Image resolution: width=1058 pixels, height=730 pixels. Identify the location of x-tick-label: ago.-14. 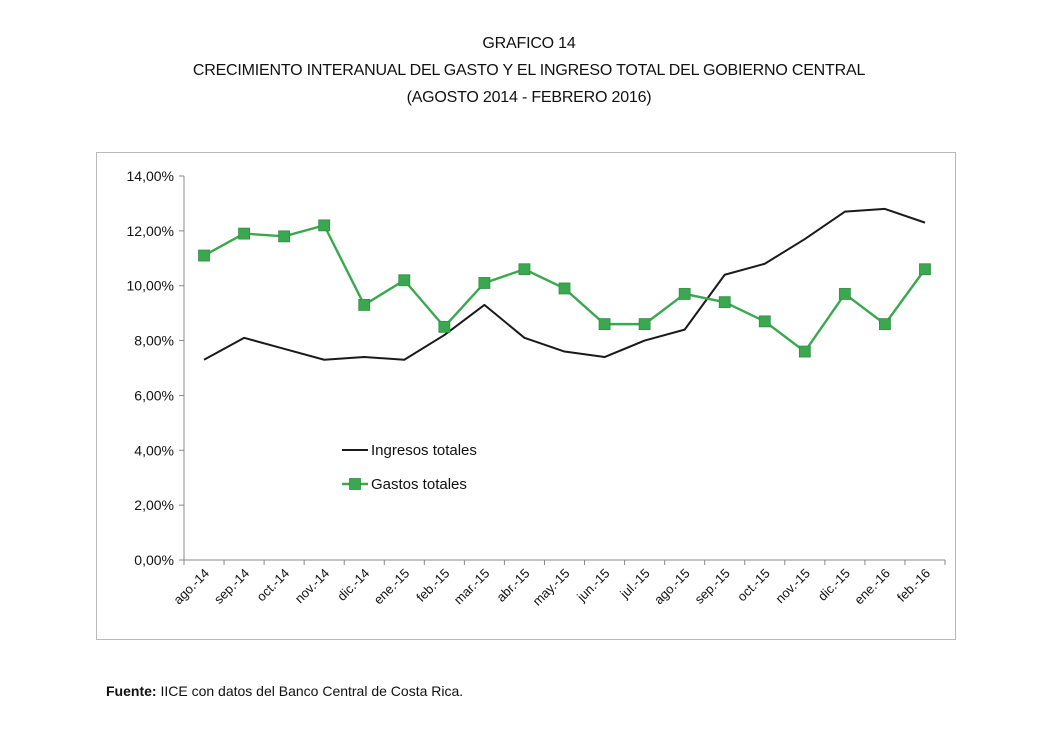
(191, 587).